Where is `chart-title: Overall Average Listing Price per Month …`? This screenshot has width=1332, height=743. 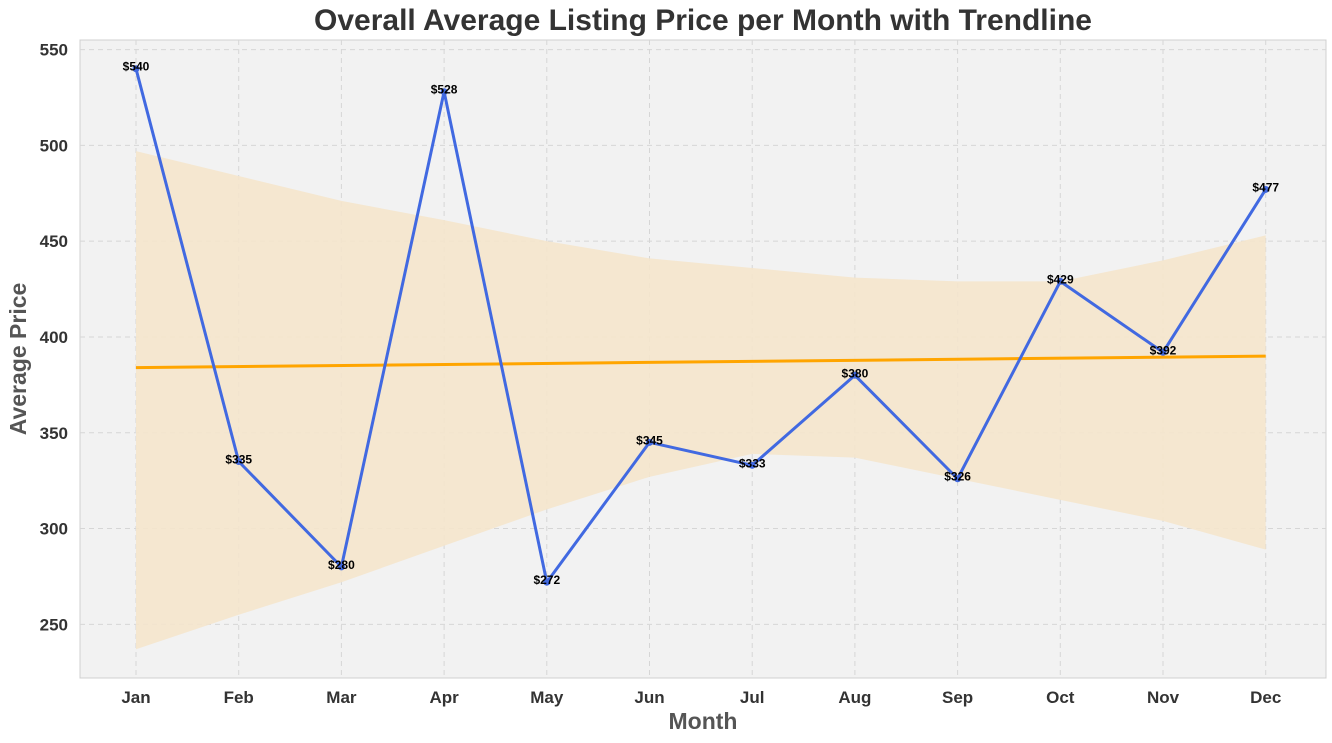 chart-title: Overall Average Listing Price per Month … is located at coordinates (703, 20).